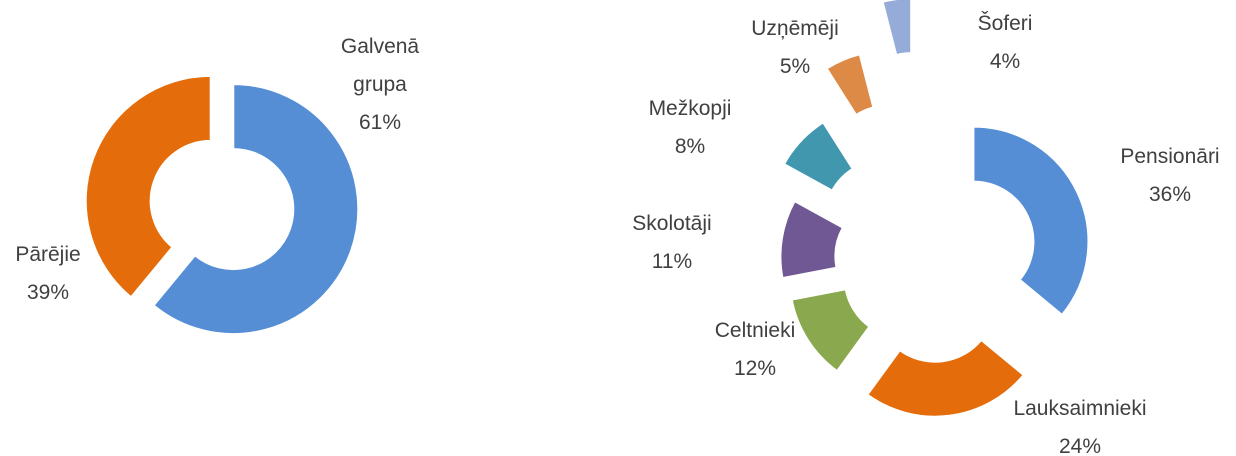 The image size is (1236, 456). Describe the element at coordinates (1080, 423) in the screenshot. I see `slice-label: Lauksaimnieki 24%` at that location.